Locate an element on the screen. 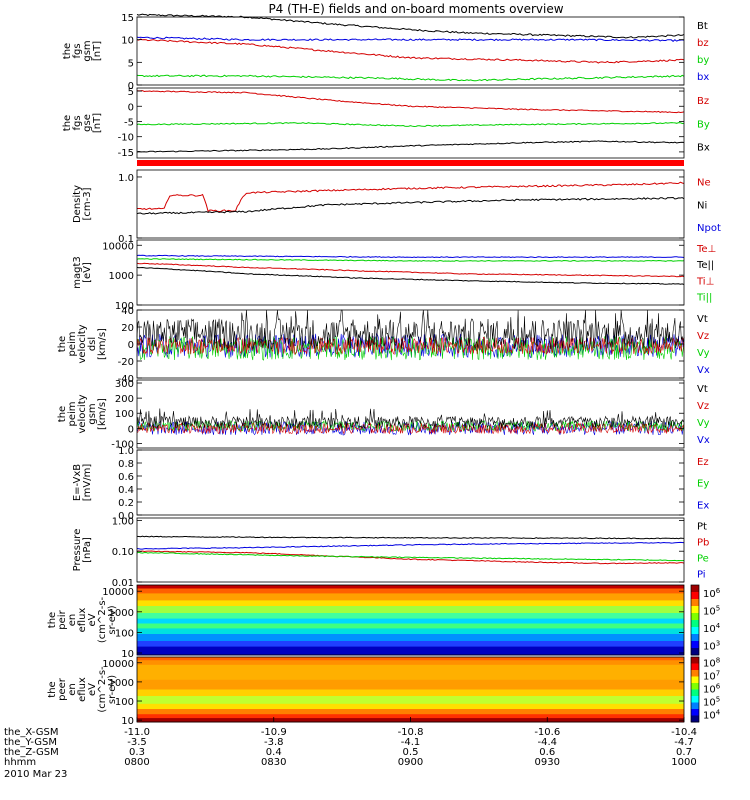 This screenshot has width=750, height=800. x-row-value: -3.5 is located at coordinates (137, 742).